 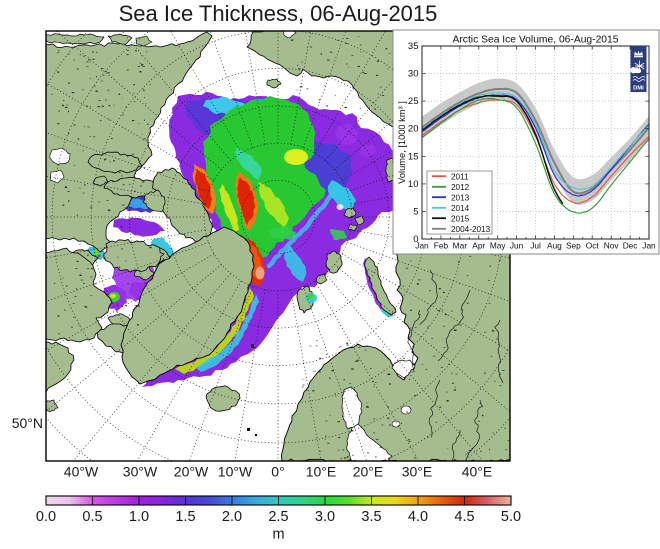 I want to click on svg-text: Oct, so click(x=593, y=246).